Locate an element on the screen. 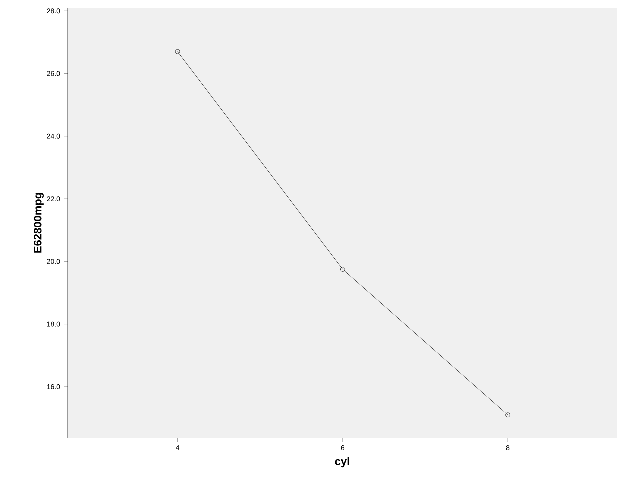  x-axis-title: cyl is located at coordinates (342, 462).